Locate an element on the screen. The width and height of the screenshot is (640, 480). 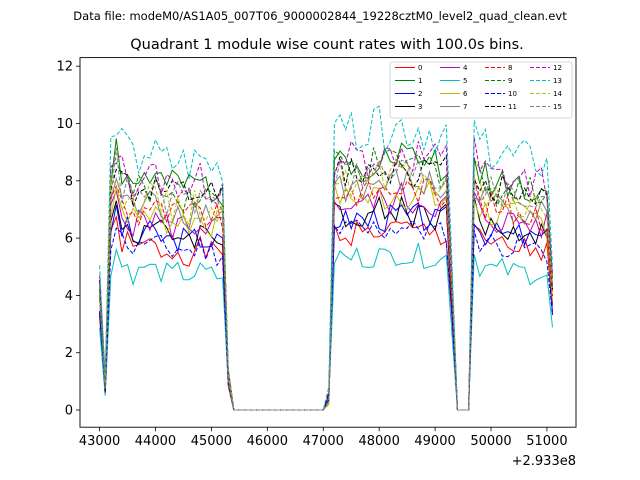
y-axis: 0 2 4 6 8 10 12 is located at coordinates (68, 239).